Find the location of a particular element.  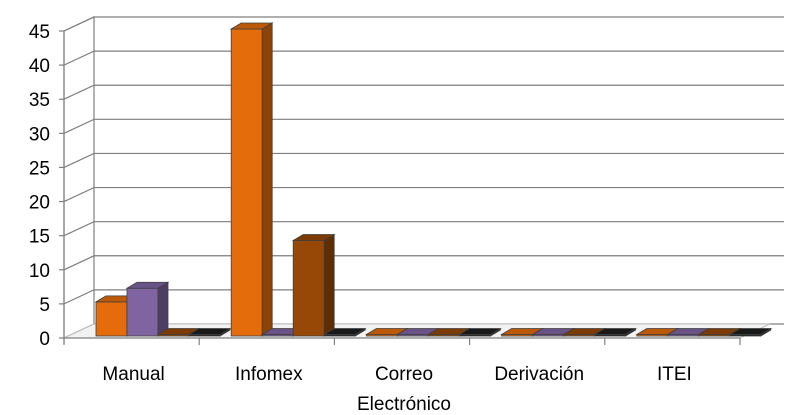

y-tick-label: 5 is located at coordinates (44, 305).